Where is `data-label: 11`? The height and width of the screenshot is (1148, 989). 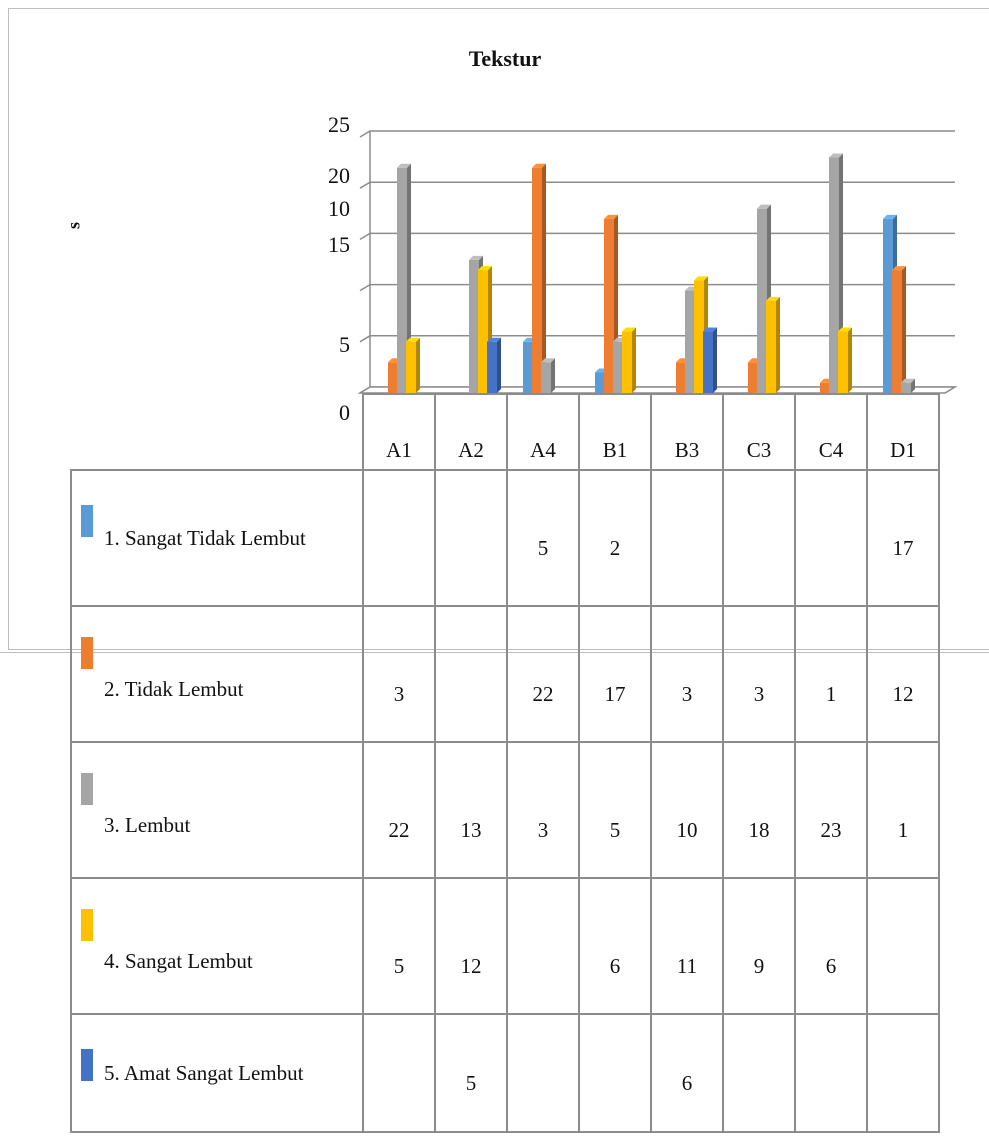
data-label: 11 is located at coordinates (687, 946).